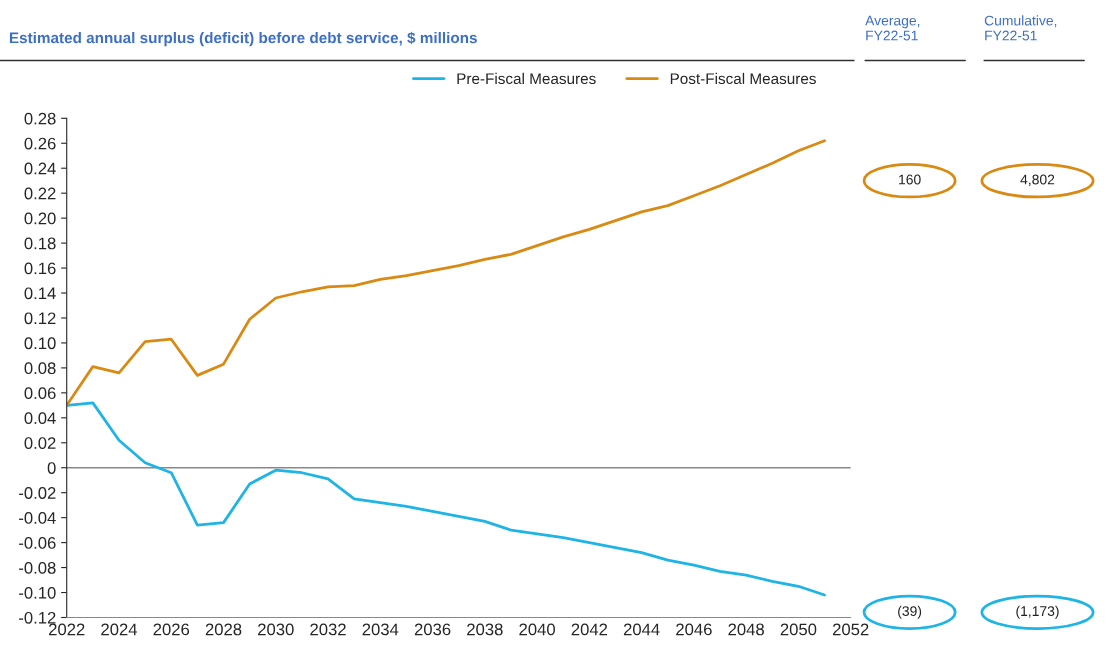  Describe the element at coordinates (223, 629) in the screenshot. I see `x-tick-label: 2028` at that location.